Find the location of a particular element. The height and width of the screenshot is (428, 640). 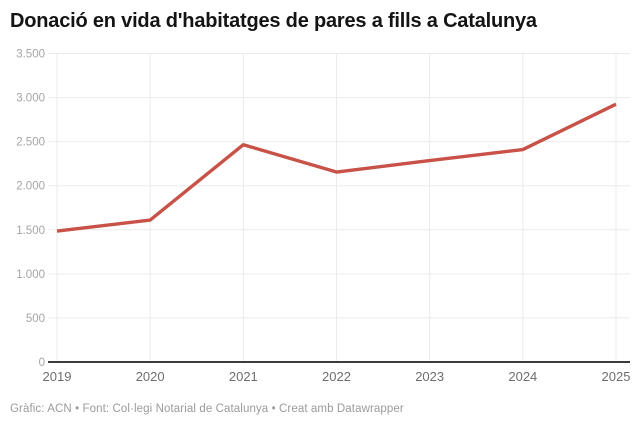

x-axis-tick-label: 2022 is located at coordinates (336, 376).